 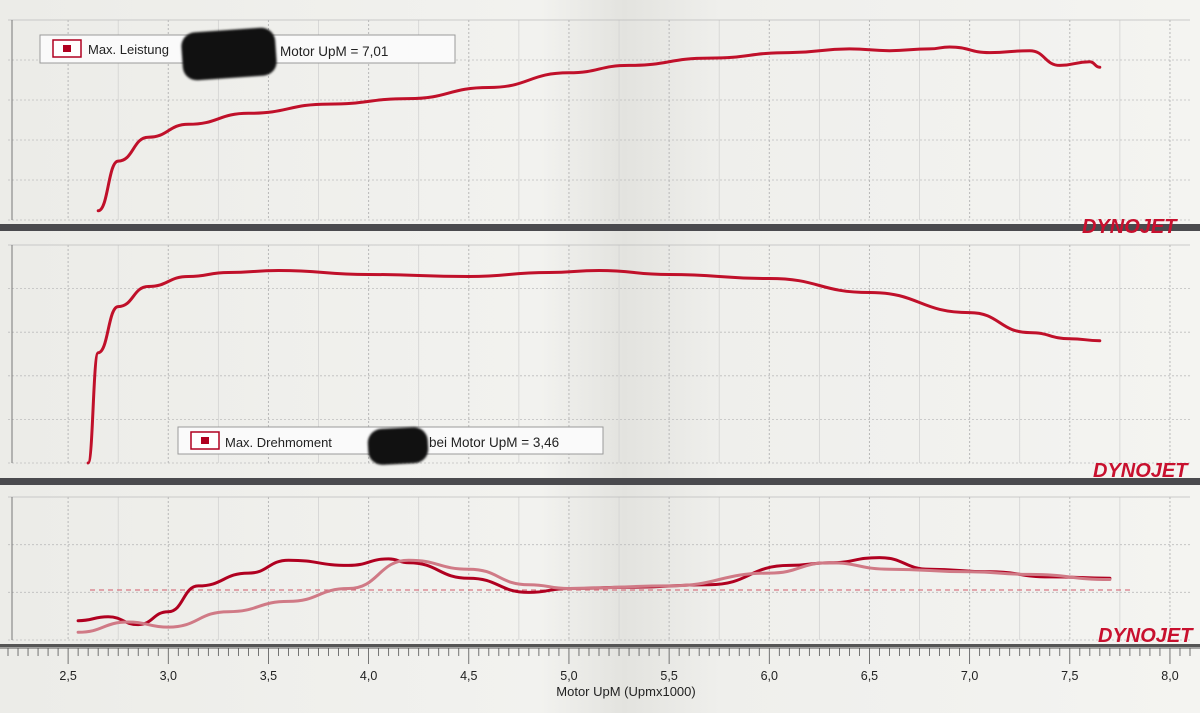 I want to click on x-tick-label: 7,5, so click(x=1069, y=676).